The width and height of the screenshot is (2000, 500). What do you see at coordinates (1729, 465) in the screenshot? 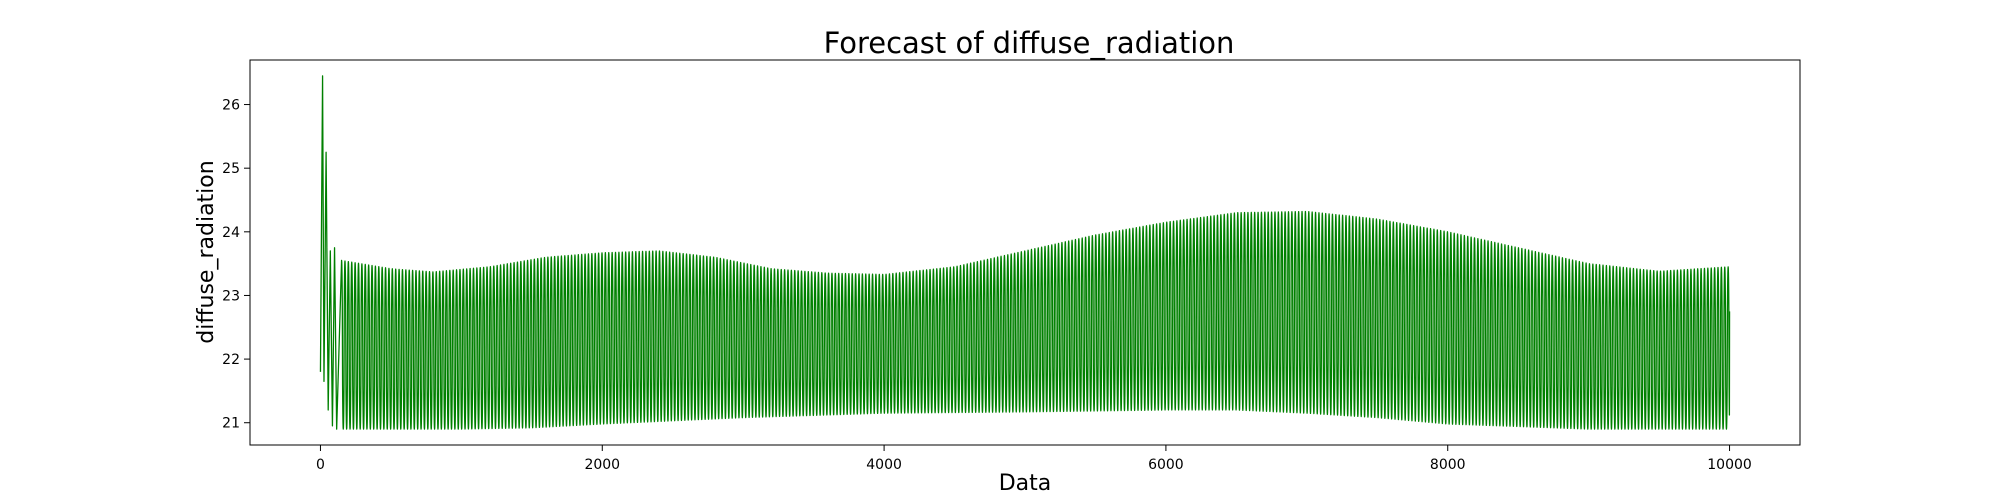
I see `x-tick-label: 10000` at bounding box center [1729, 465].